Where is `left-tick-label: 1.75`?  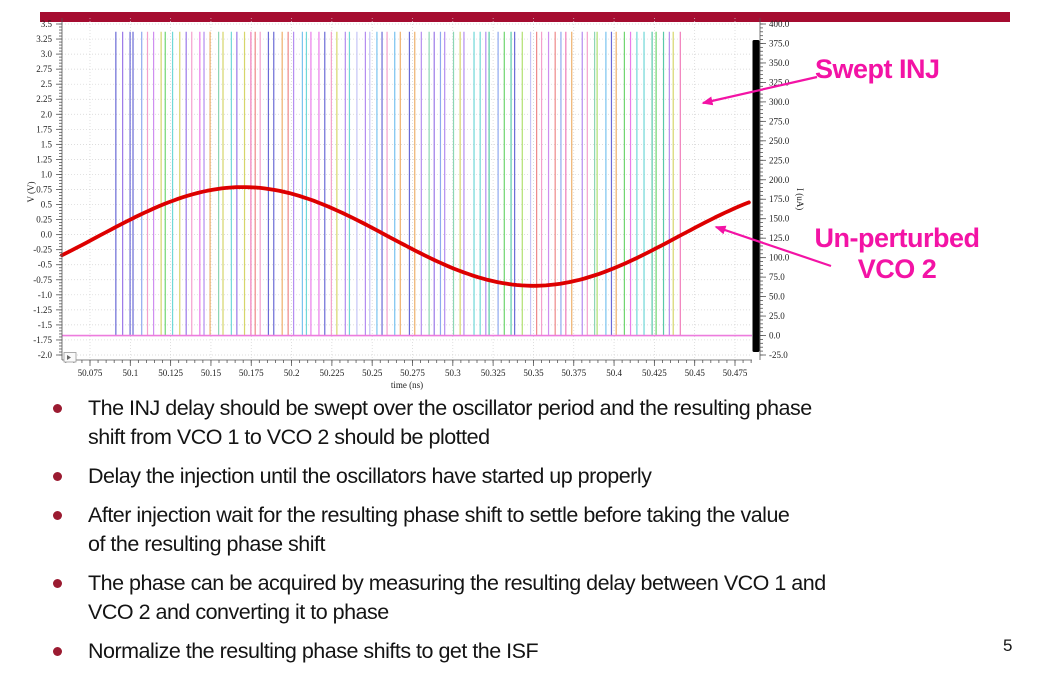 left-tick-label: 1.75 is located at coordinates (44, 129).